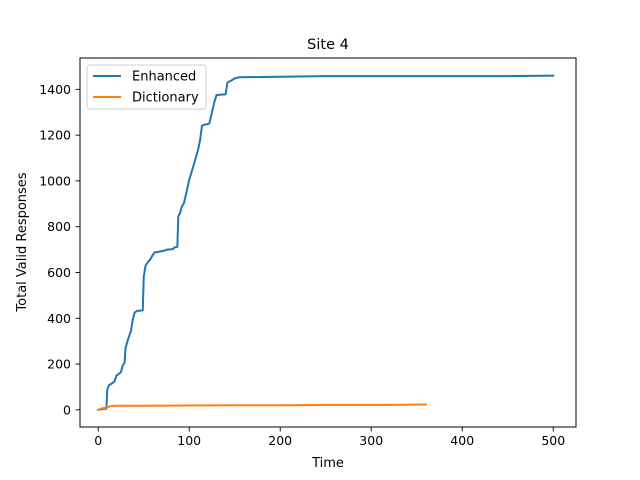 This screenshot has width=640, height=480. What do you see at coordinates (146, 87) in the screenshot?
I see `legend: Enhanced Dictionary` at bounding box center [146, 87].